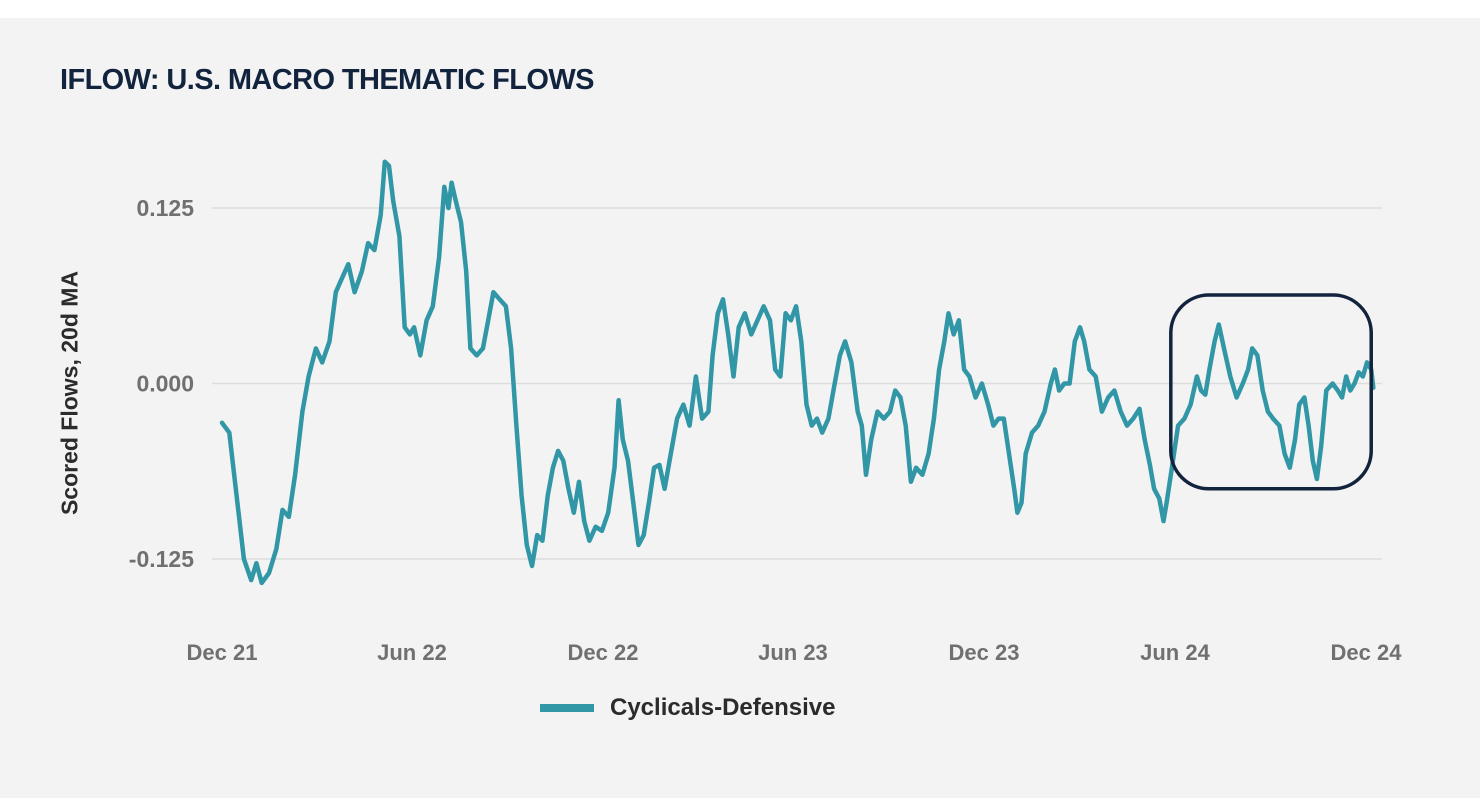 Image resolution: width=1480 pixels, height=802 pixels. What do you see at coordinates (1175, 652) in the screenshot?
I see `x-tick-label: Jun 24` at bounding box center [1175, 652].